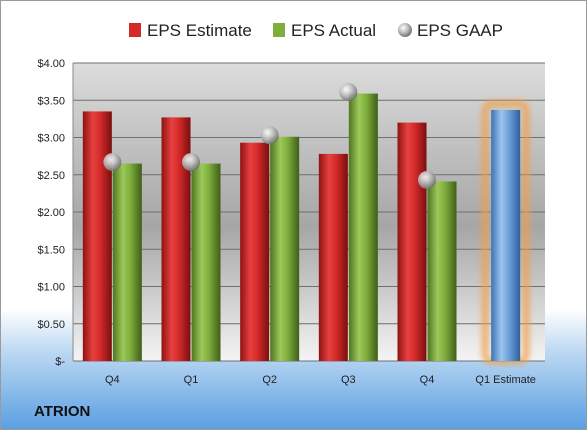  I want to click on x-tick-label: Q3, so click(348, 380).